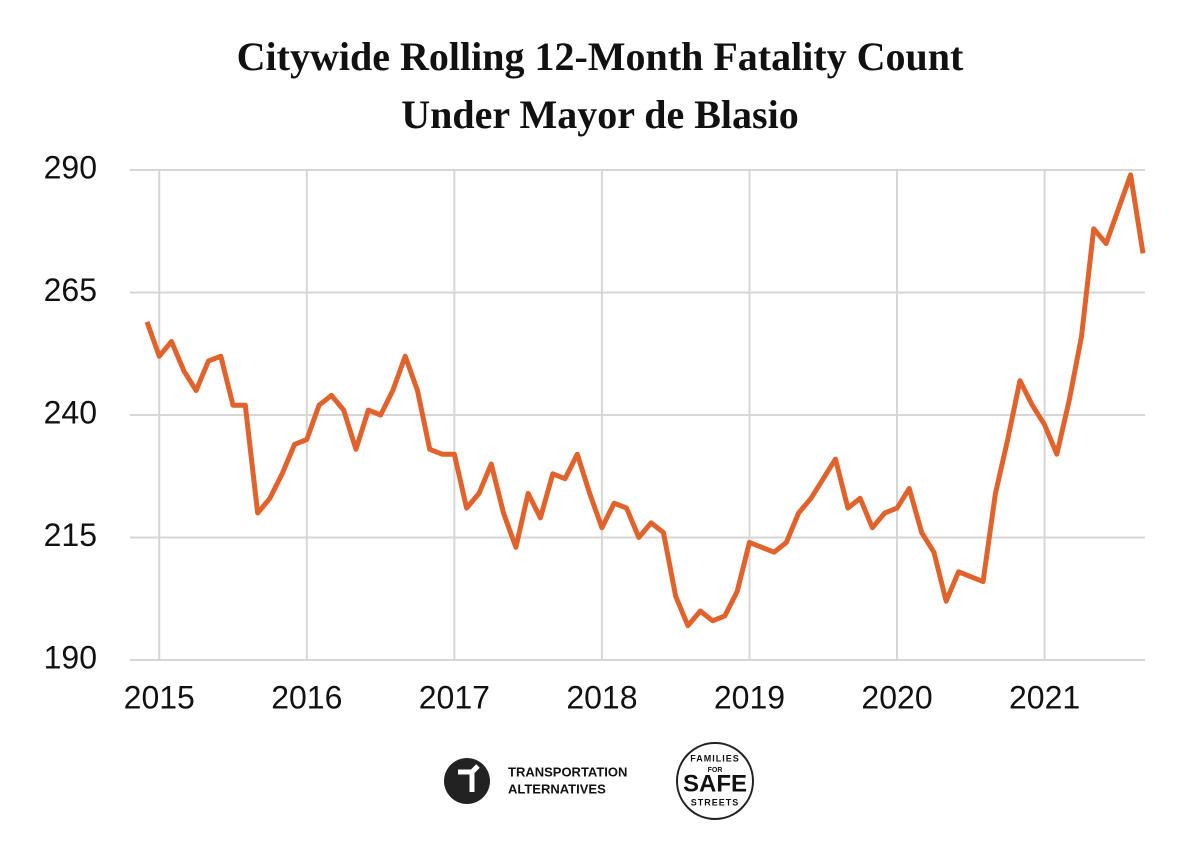  What do you see at coordinates (715, 770) in the screenshot?
I see `fss-text: FOR` at bounding box center [715, 770].